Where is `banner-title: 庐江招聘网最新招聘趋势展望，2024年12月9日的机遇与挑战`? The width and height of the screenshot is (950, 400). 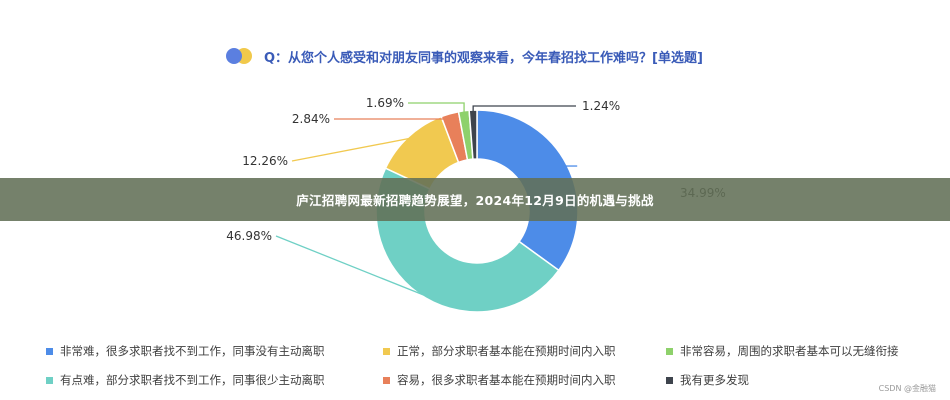 banner-title: 庐江招聘网最新招聘趋势展望，2024年12月9日的机遇与挑战 is located at coordinates (475, 200).